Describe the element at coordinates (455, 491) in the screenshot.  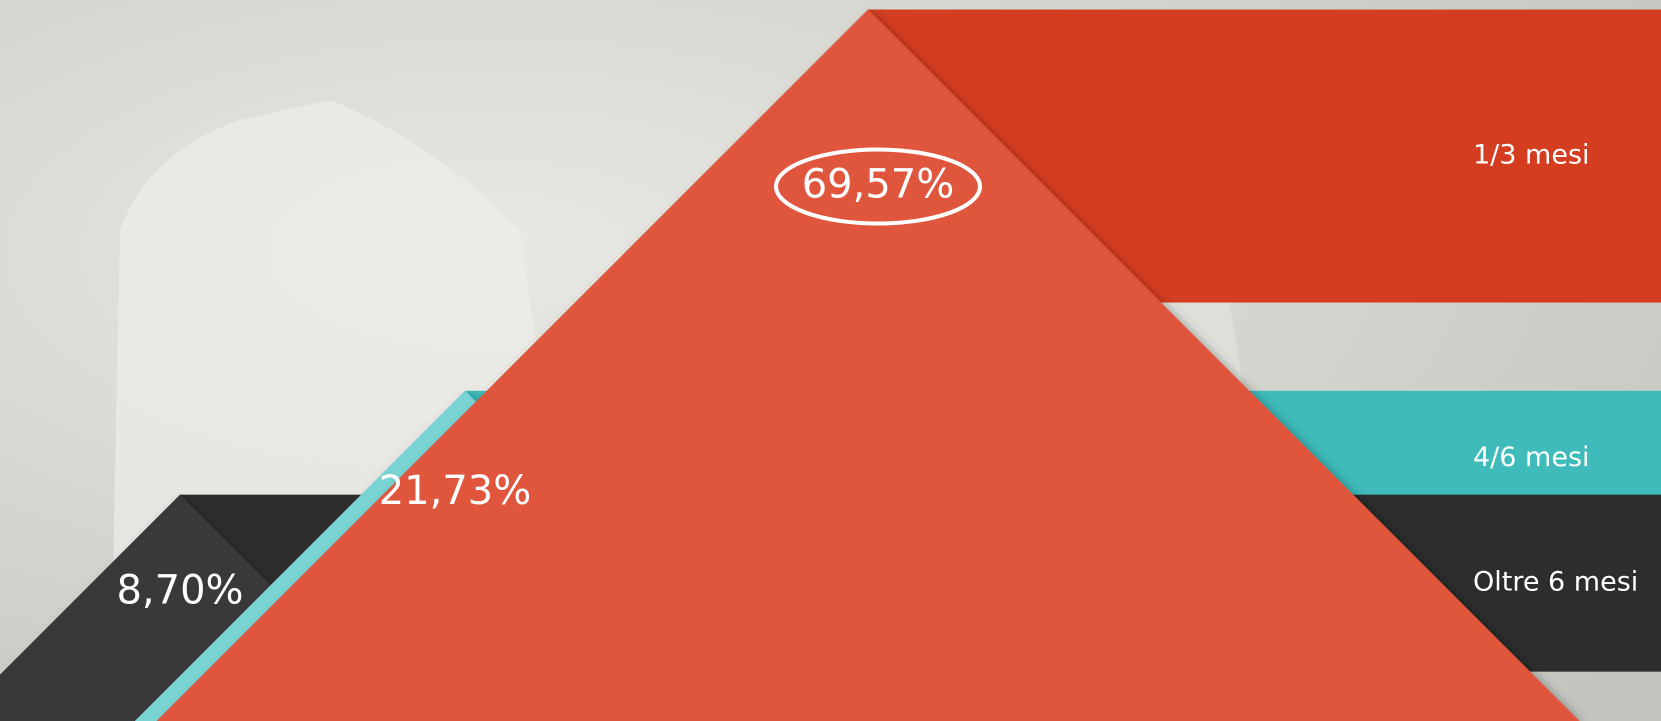
I see `value-label: 21,73%` at that location.